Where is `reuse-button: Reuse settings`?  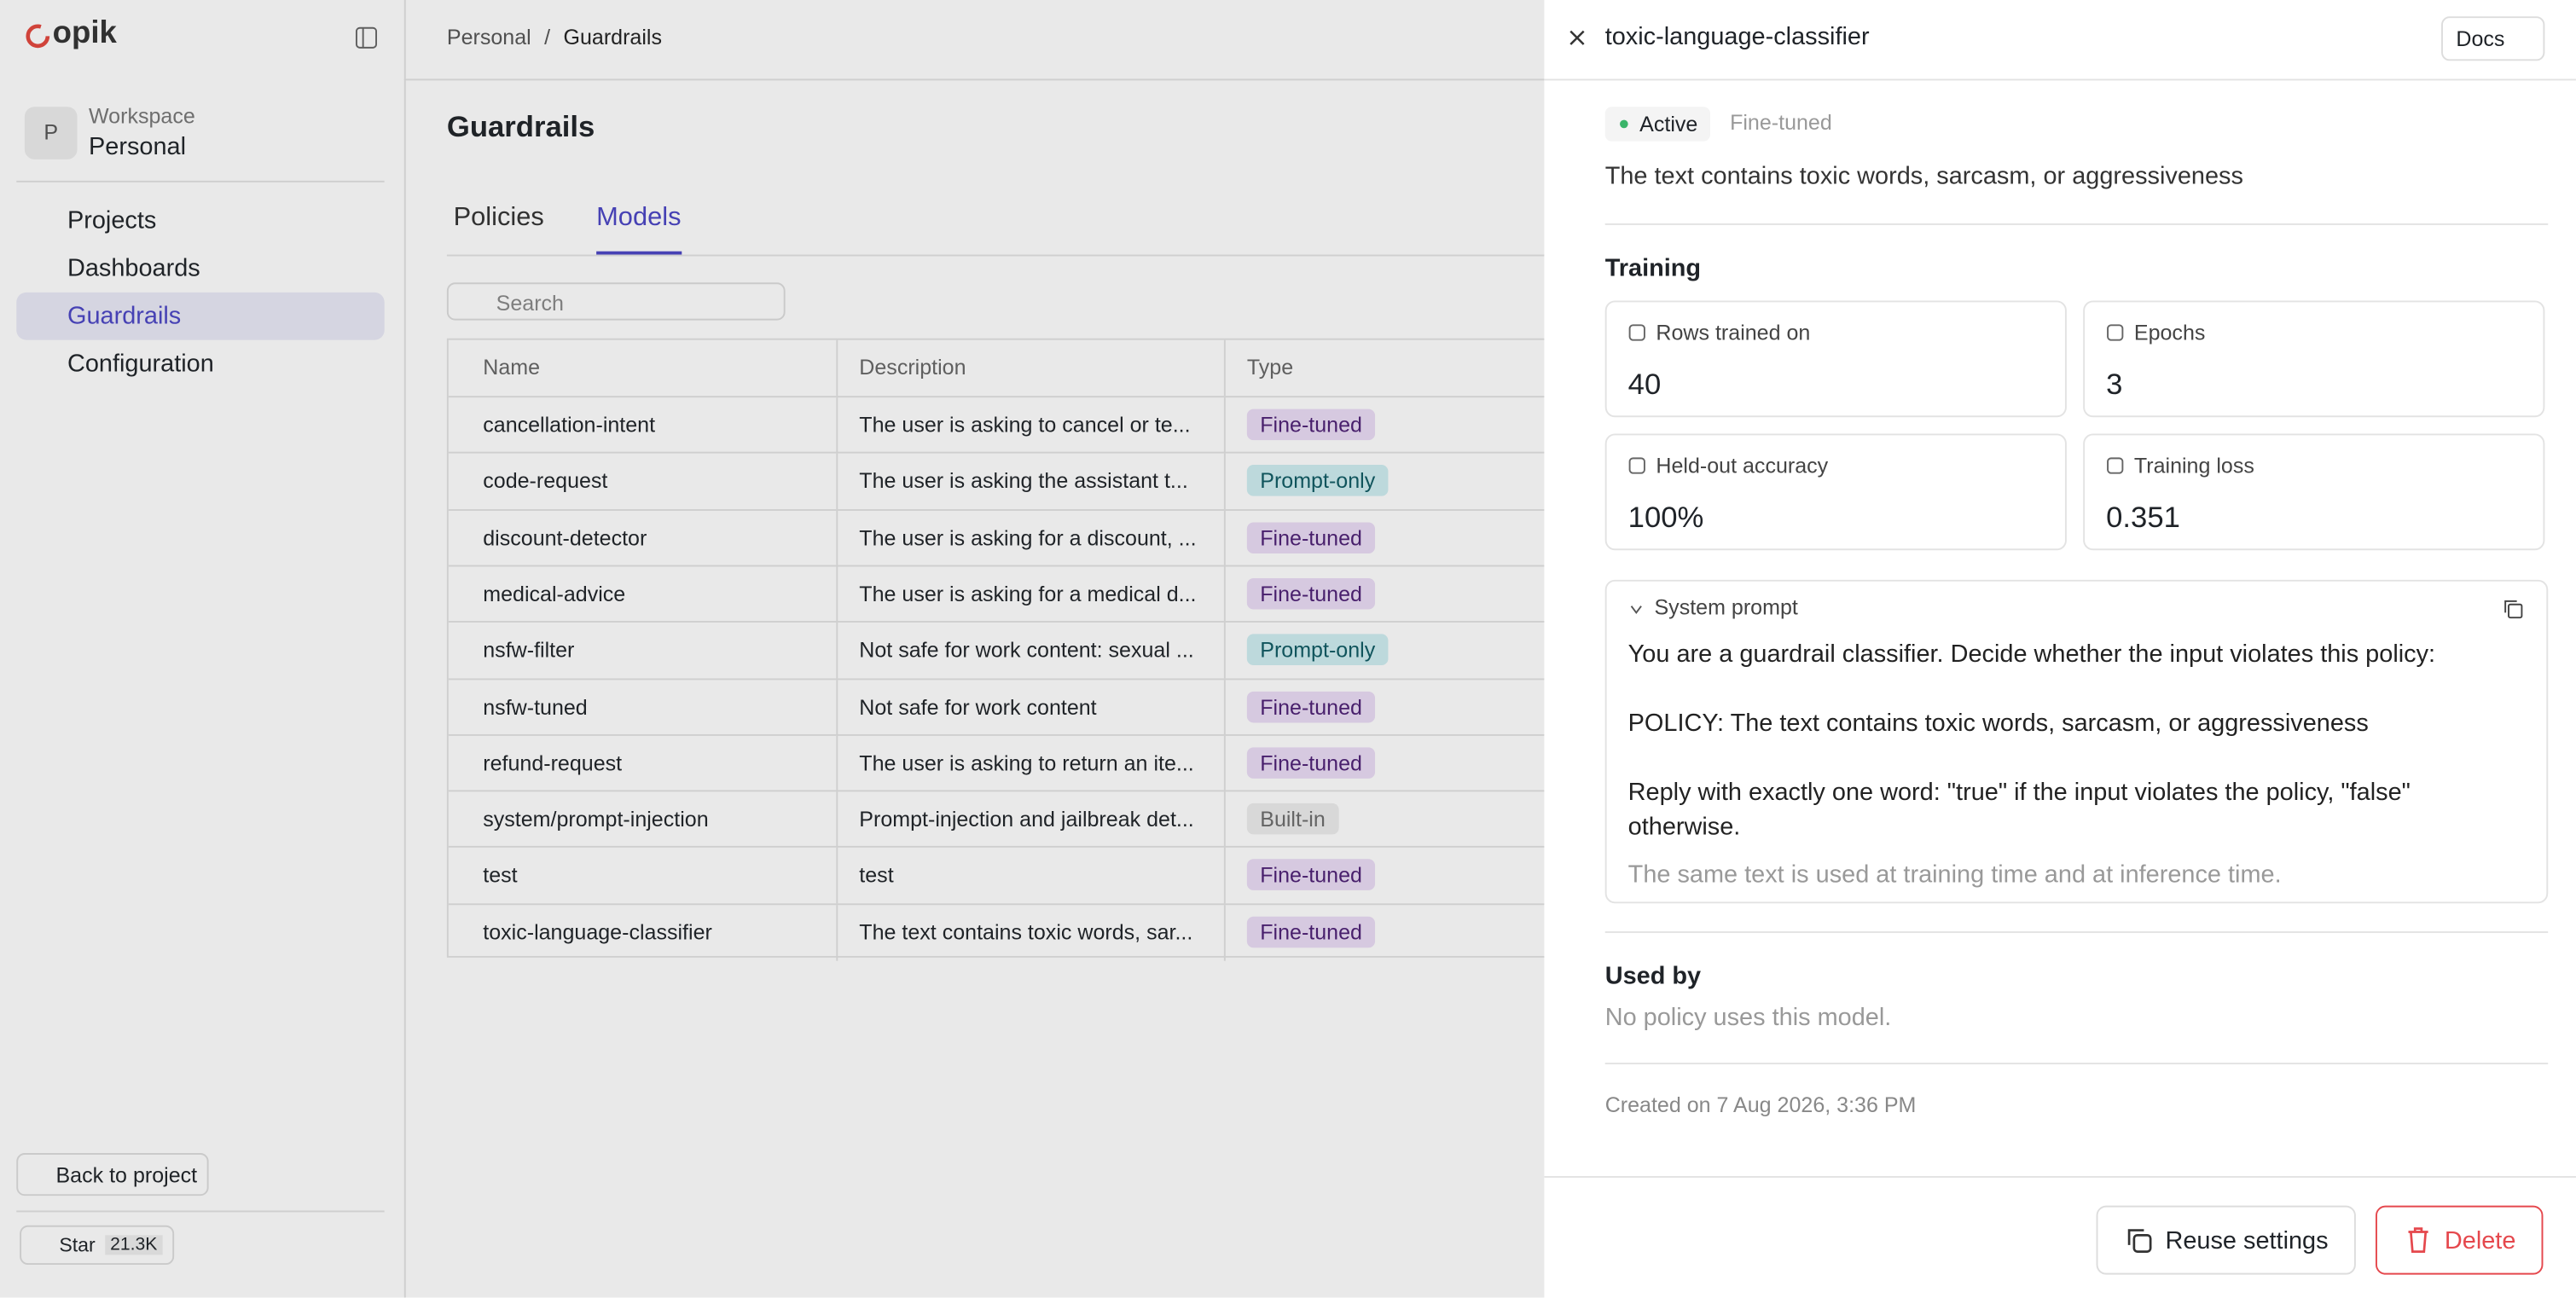 reuse-button: Reuse settings is located at coordinates (2226, 1240).